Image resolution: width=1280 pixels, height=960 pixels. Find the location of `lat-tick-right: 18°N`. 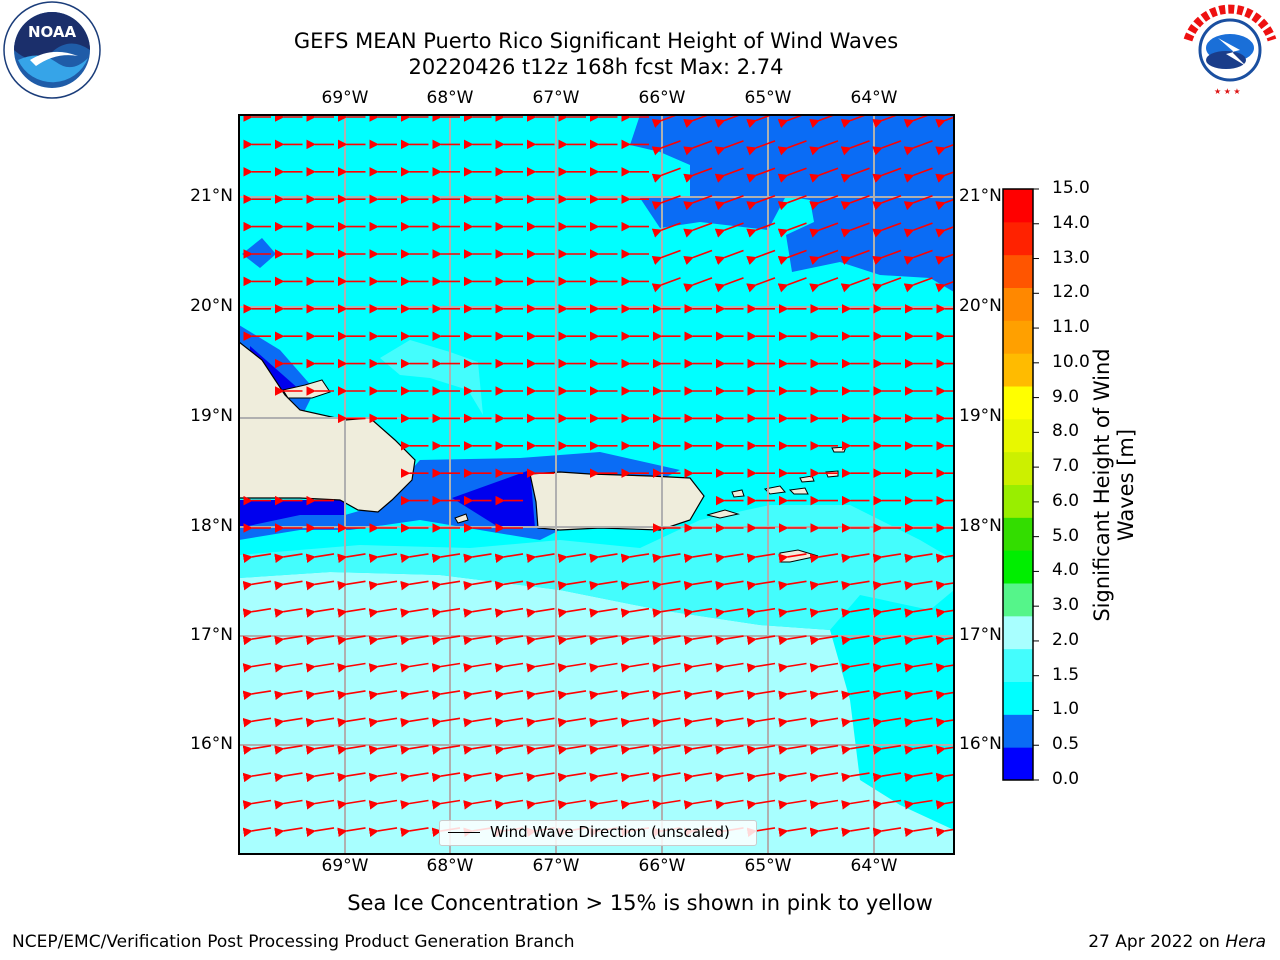

lat-tick-right: 18°N is located at coordinates (980, 526).